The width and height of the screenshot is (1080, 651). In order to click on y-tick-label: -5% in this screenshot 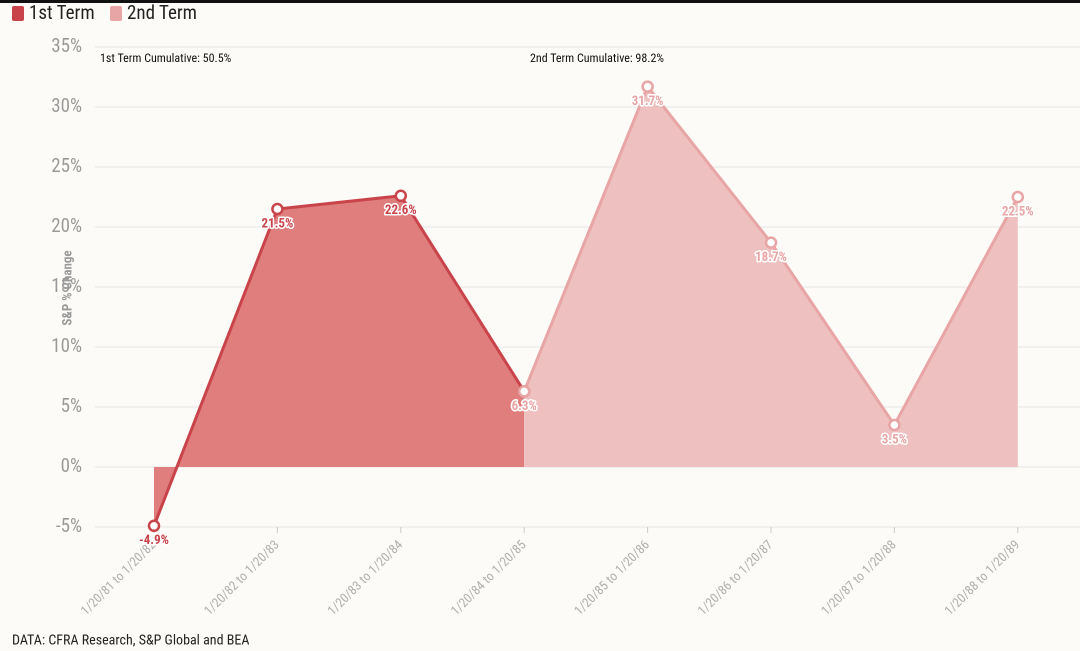, I will do `click(69, 525)`.